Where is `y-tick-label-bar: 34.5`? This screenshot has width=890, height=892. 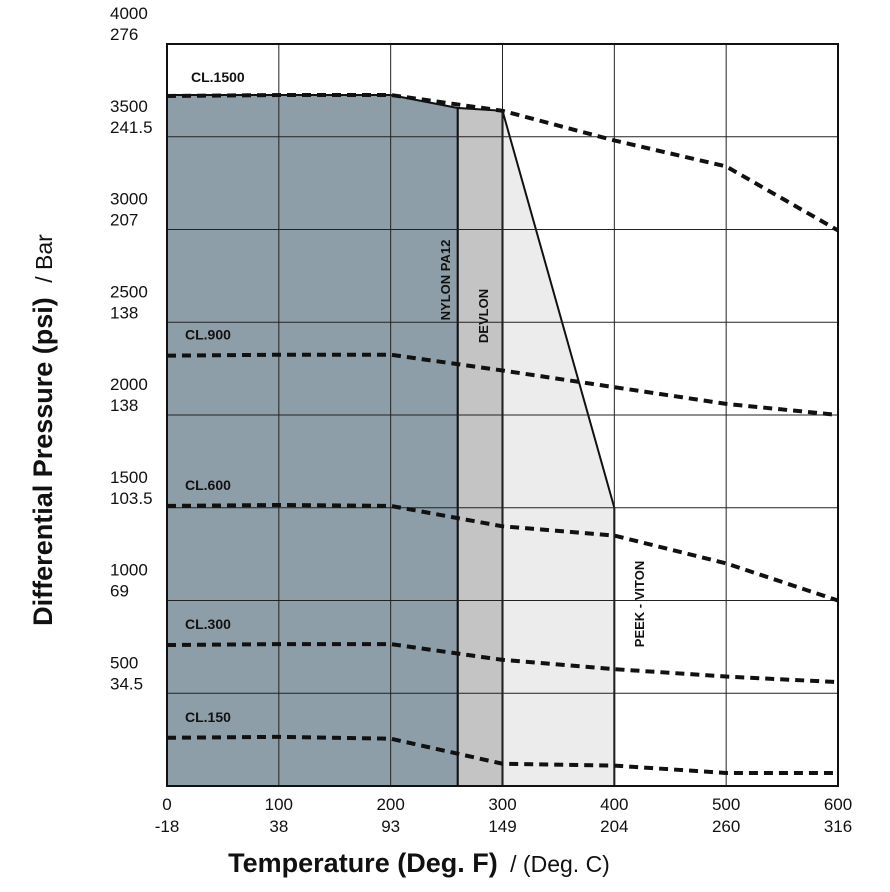 y-tick-label-bar: 34.5 is located at coordinates (126, 683).